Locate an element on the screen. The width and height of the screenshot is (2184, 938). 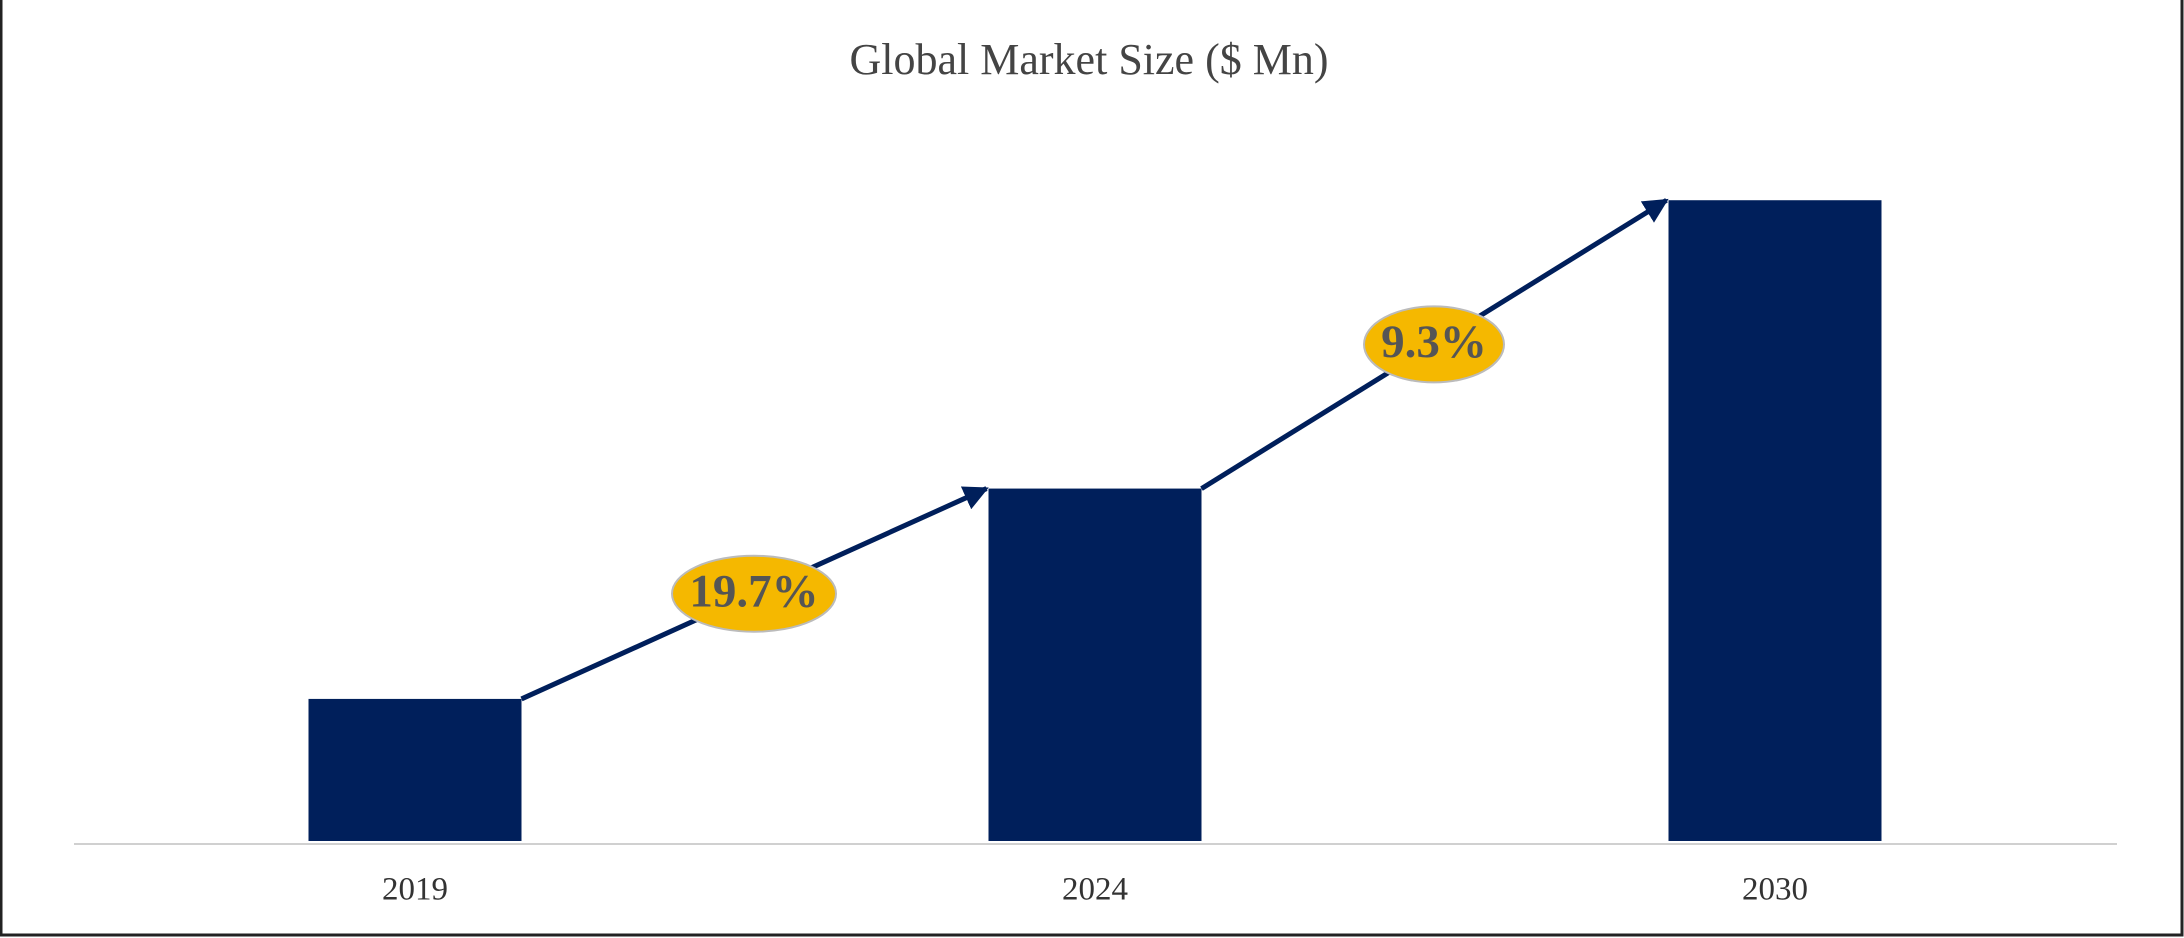
growth-label: 9.3% is located at coordinates (1434, 342).